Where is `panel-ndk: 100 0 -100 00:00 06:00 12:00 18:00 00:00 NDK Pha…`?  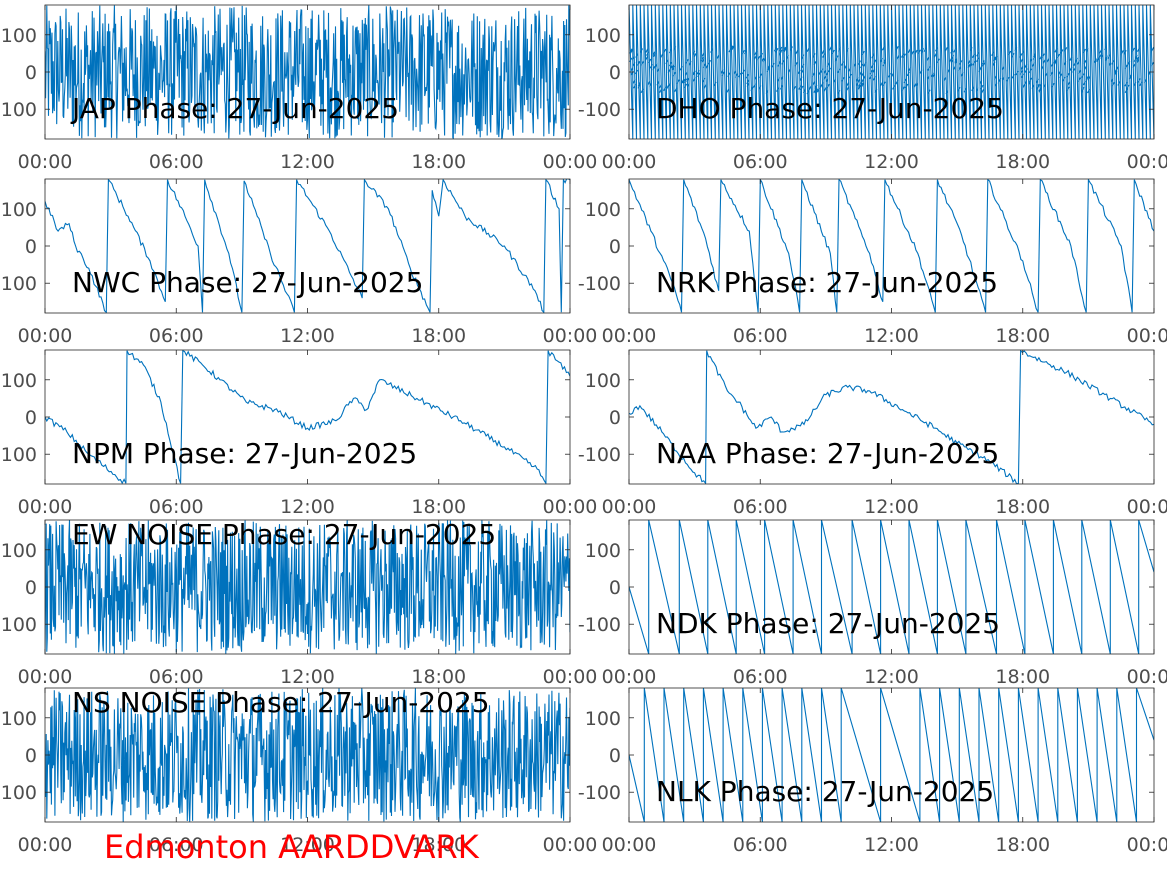 panel-ndk: 100 0 -100 00:00 06:00 12:00 18:00 00:00 NDK Pha… is located at coordinates (872, 603).